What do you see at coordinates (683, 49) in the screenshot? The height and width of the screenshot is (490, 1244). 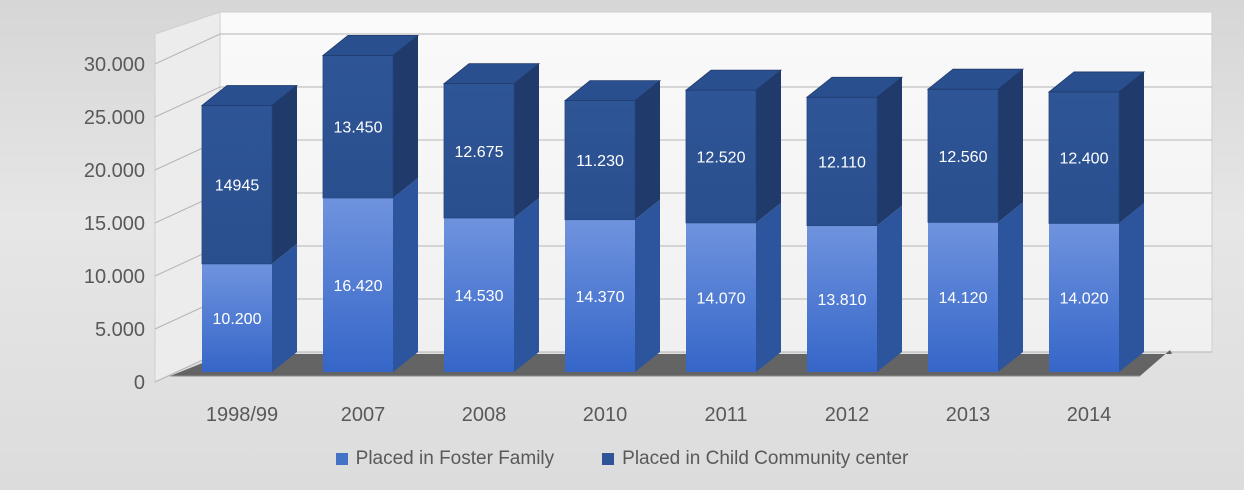 I see `gridline` at bounding box center [683, 49].